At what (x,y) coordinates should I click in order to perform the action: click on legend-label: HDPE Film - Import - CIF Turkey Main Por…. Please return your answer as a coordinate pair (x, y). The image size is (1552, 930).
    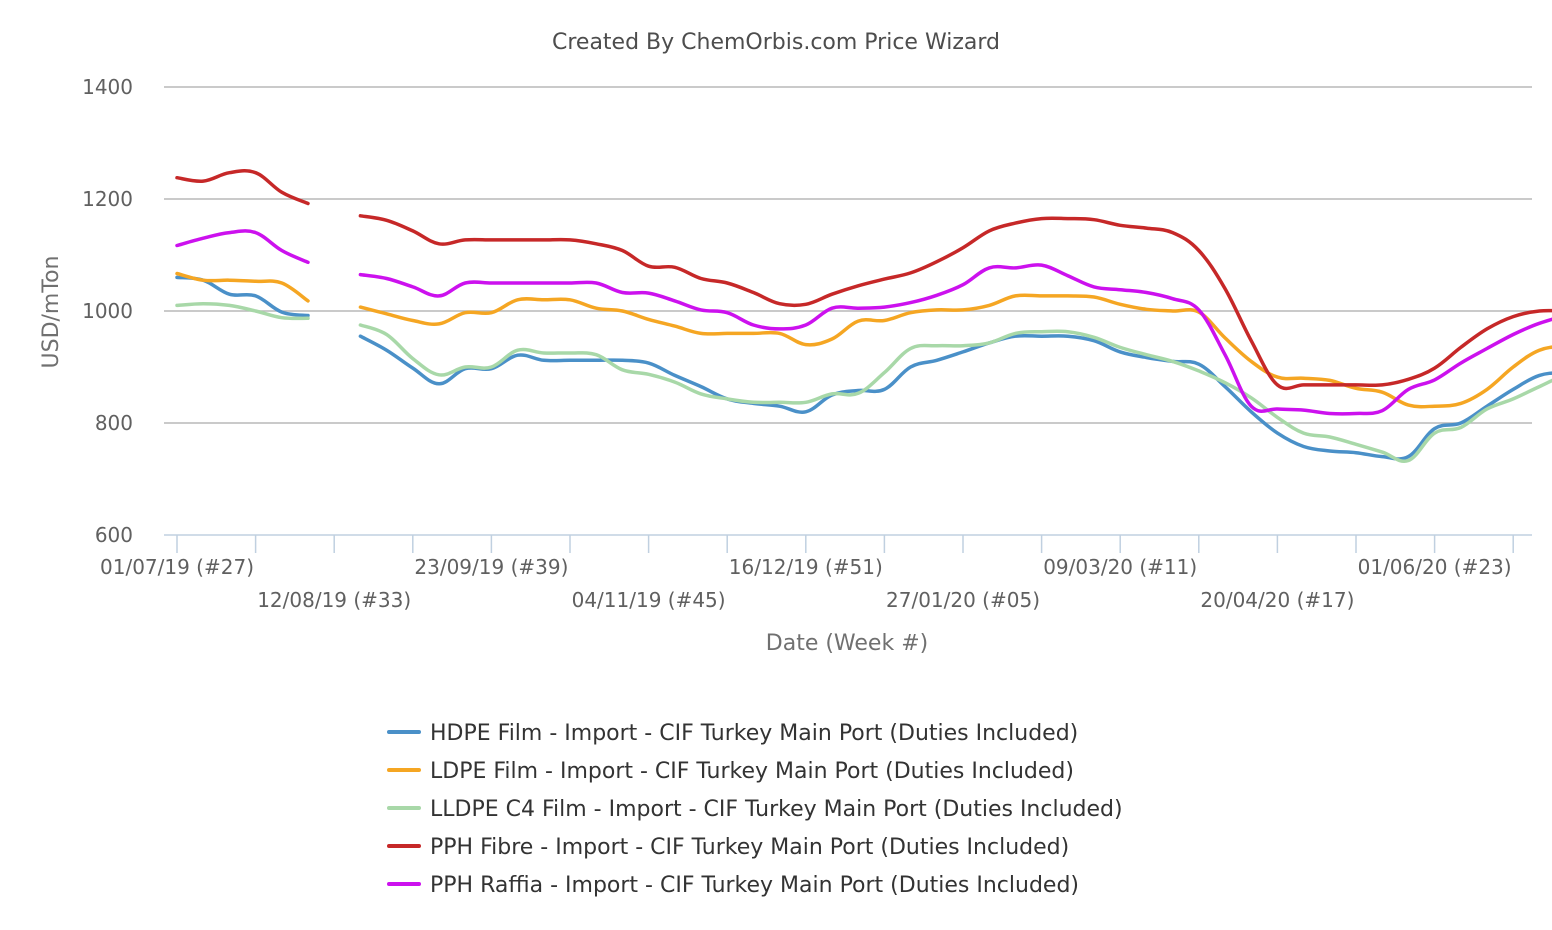
    Looking at the image, I should click on (754, 733).